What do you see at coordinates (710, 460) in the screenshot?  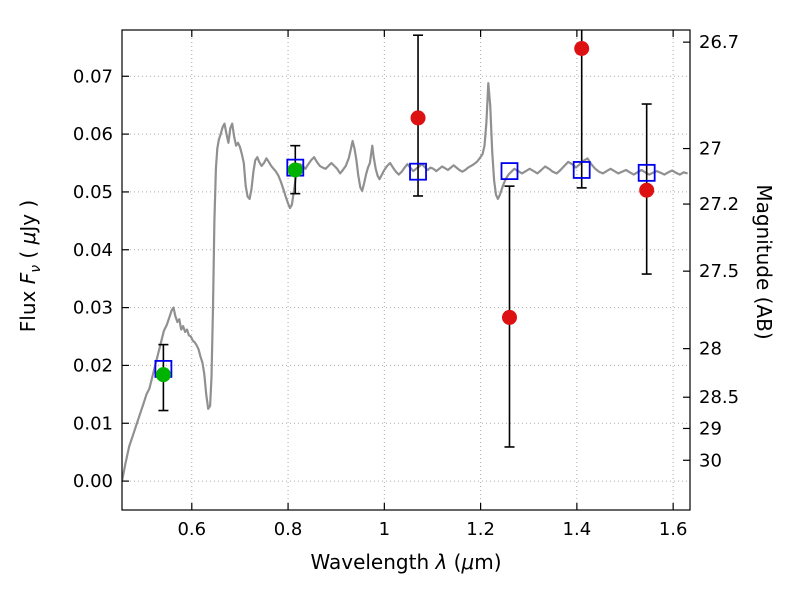 I see `magnitude-tick-label: 30` at bounding box center [710, 460].